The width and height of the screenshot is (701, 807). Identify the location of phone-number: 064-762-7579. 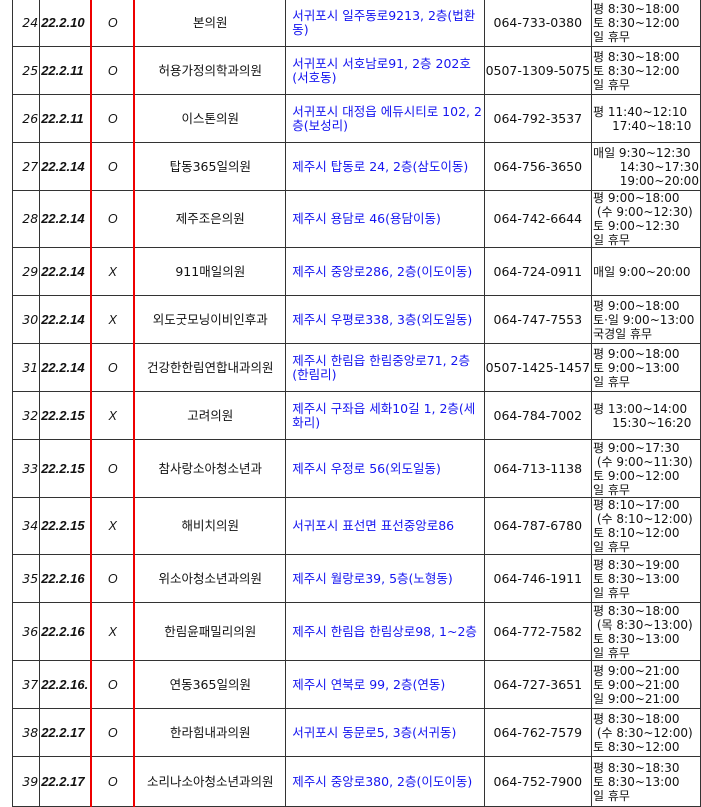
(538, 732).